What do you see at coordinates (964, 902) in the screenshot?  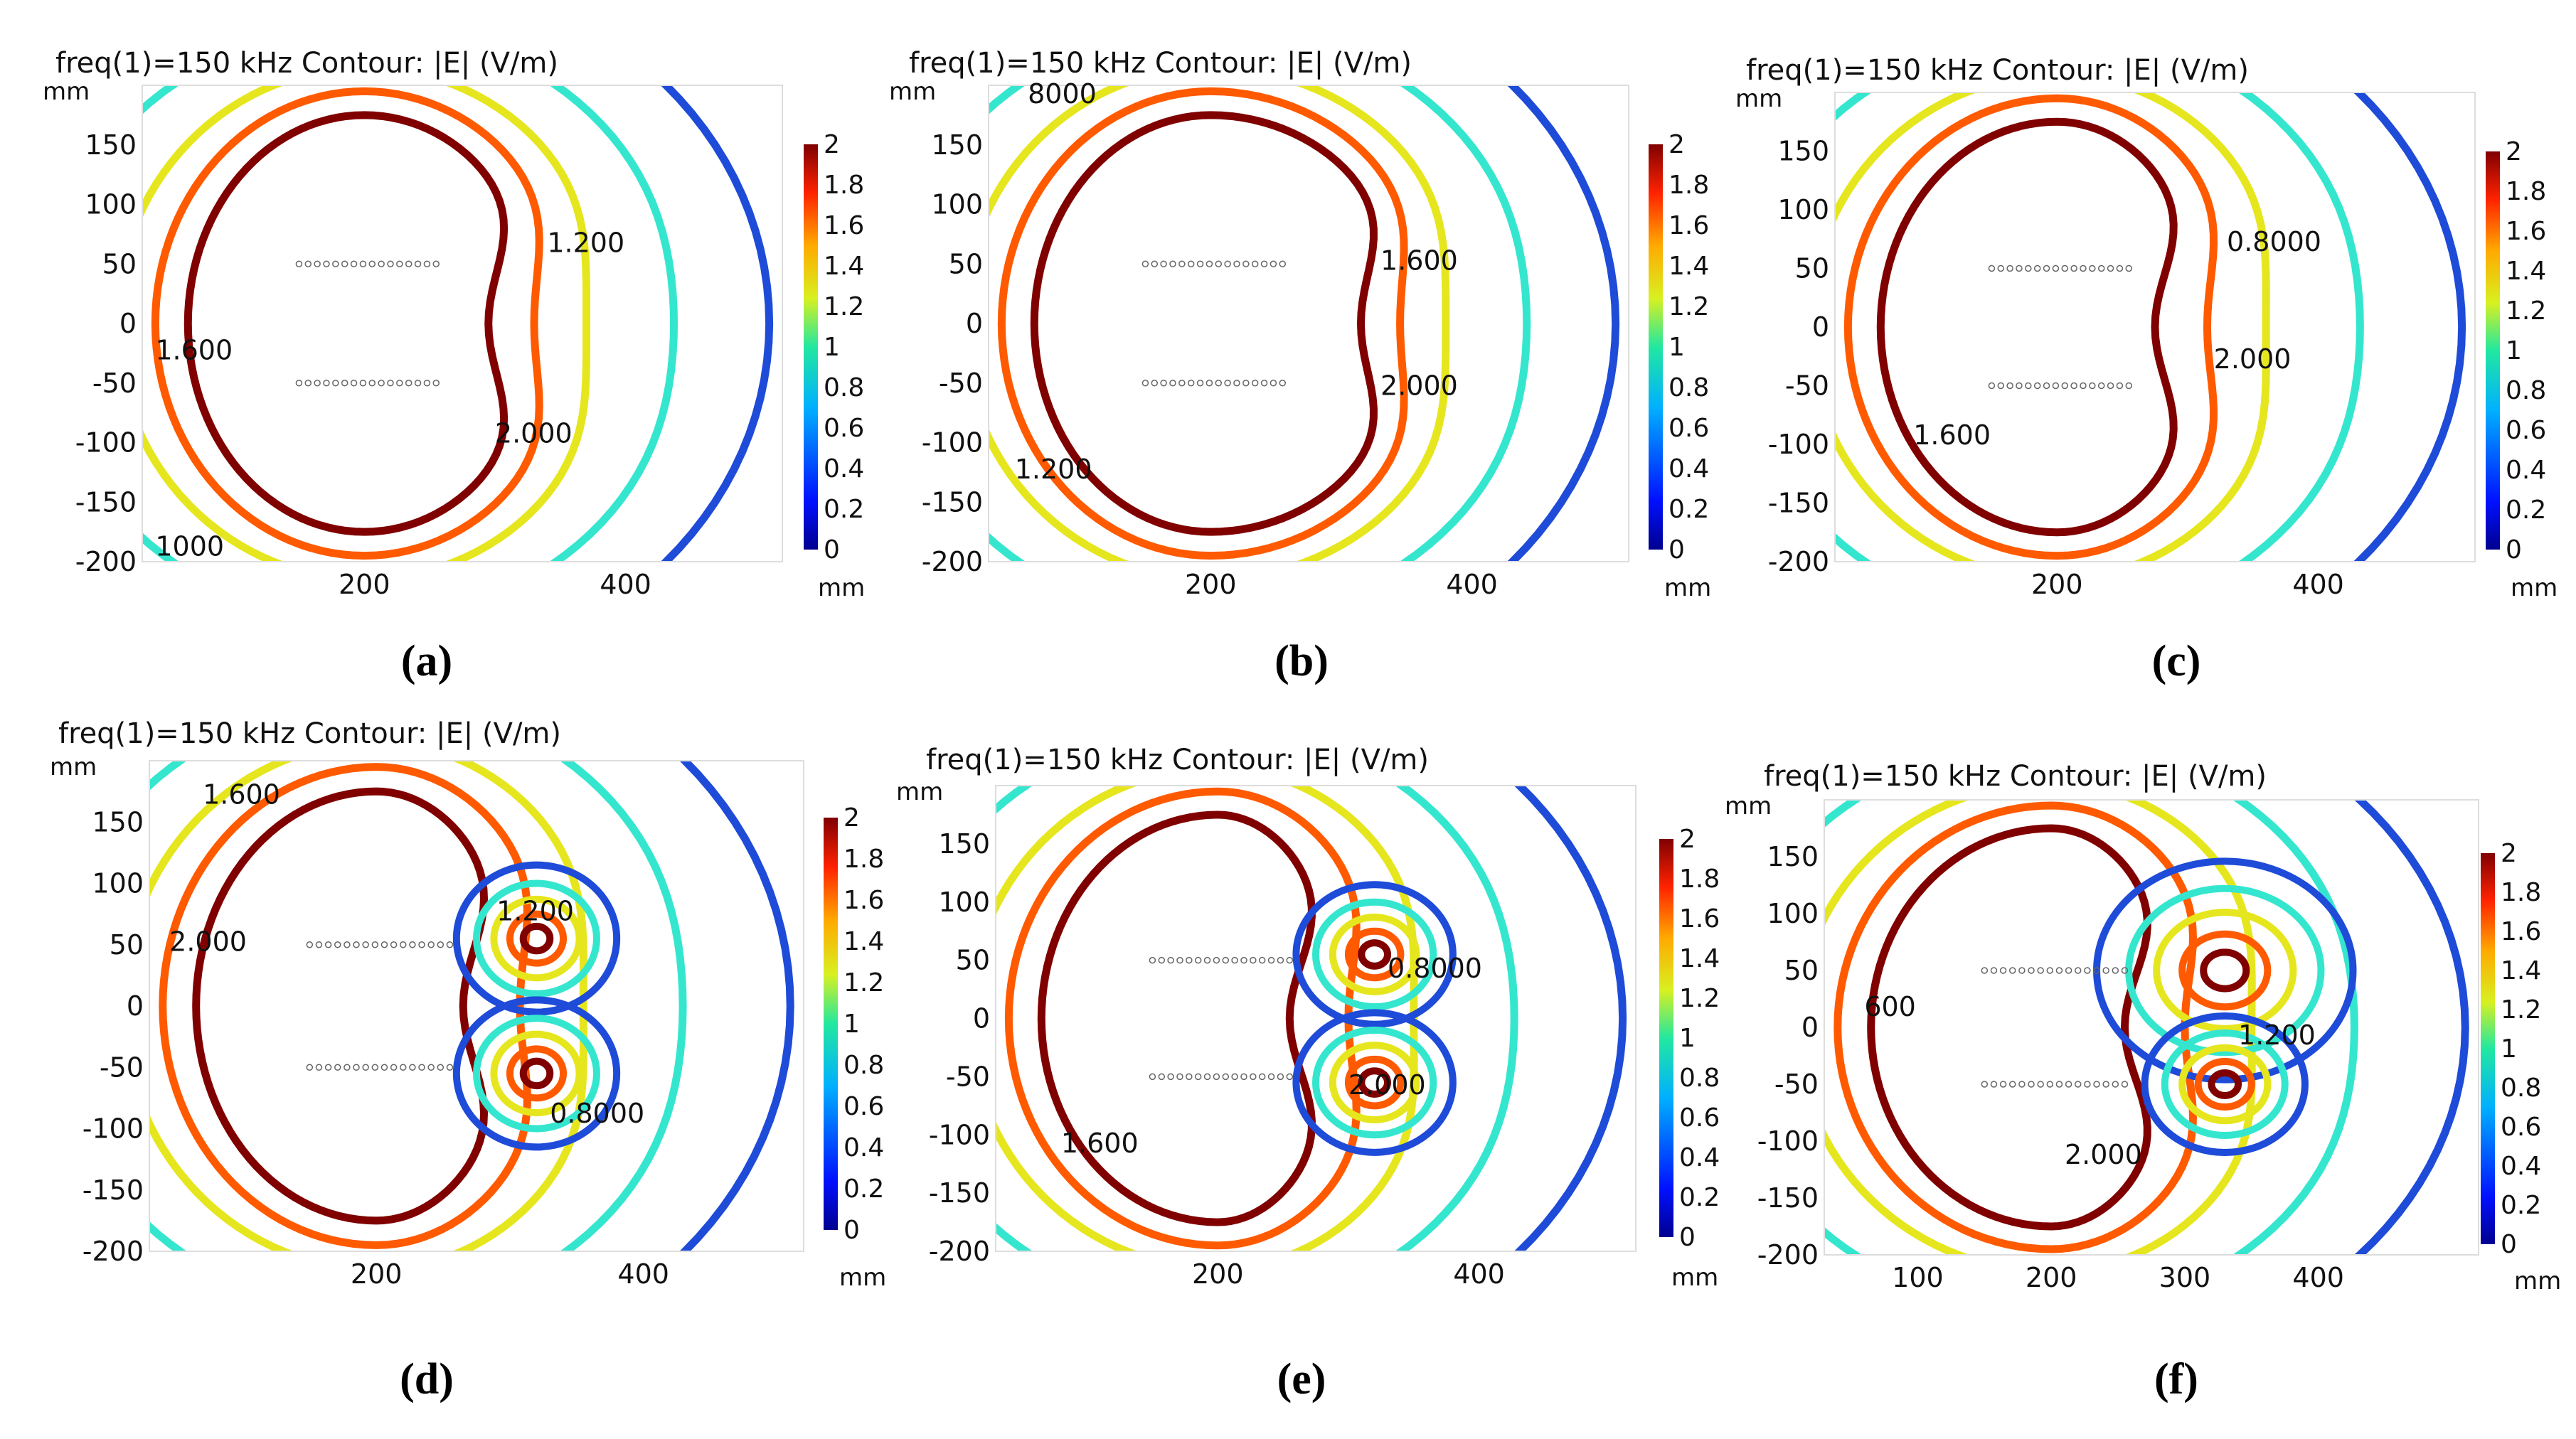 I see `y-tick-label: 100` at bounding box center [964, 902].